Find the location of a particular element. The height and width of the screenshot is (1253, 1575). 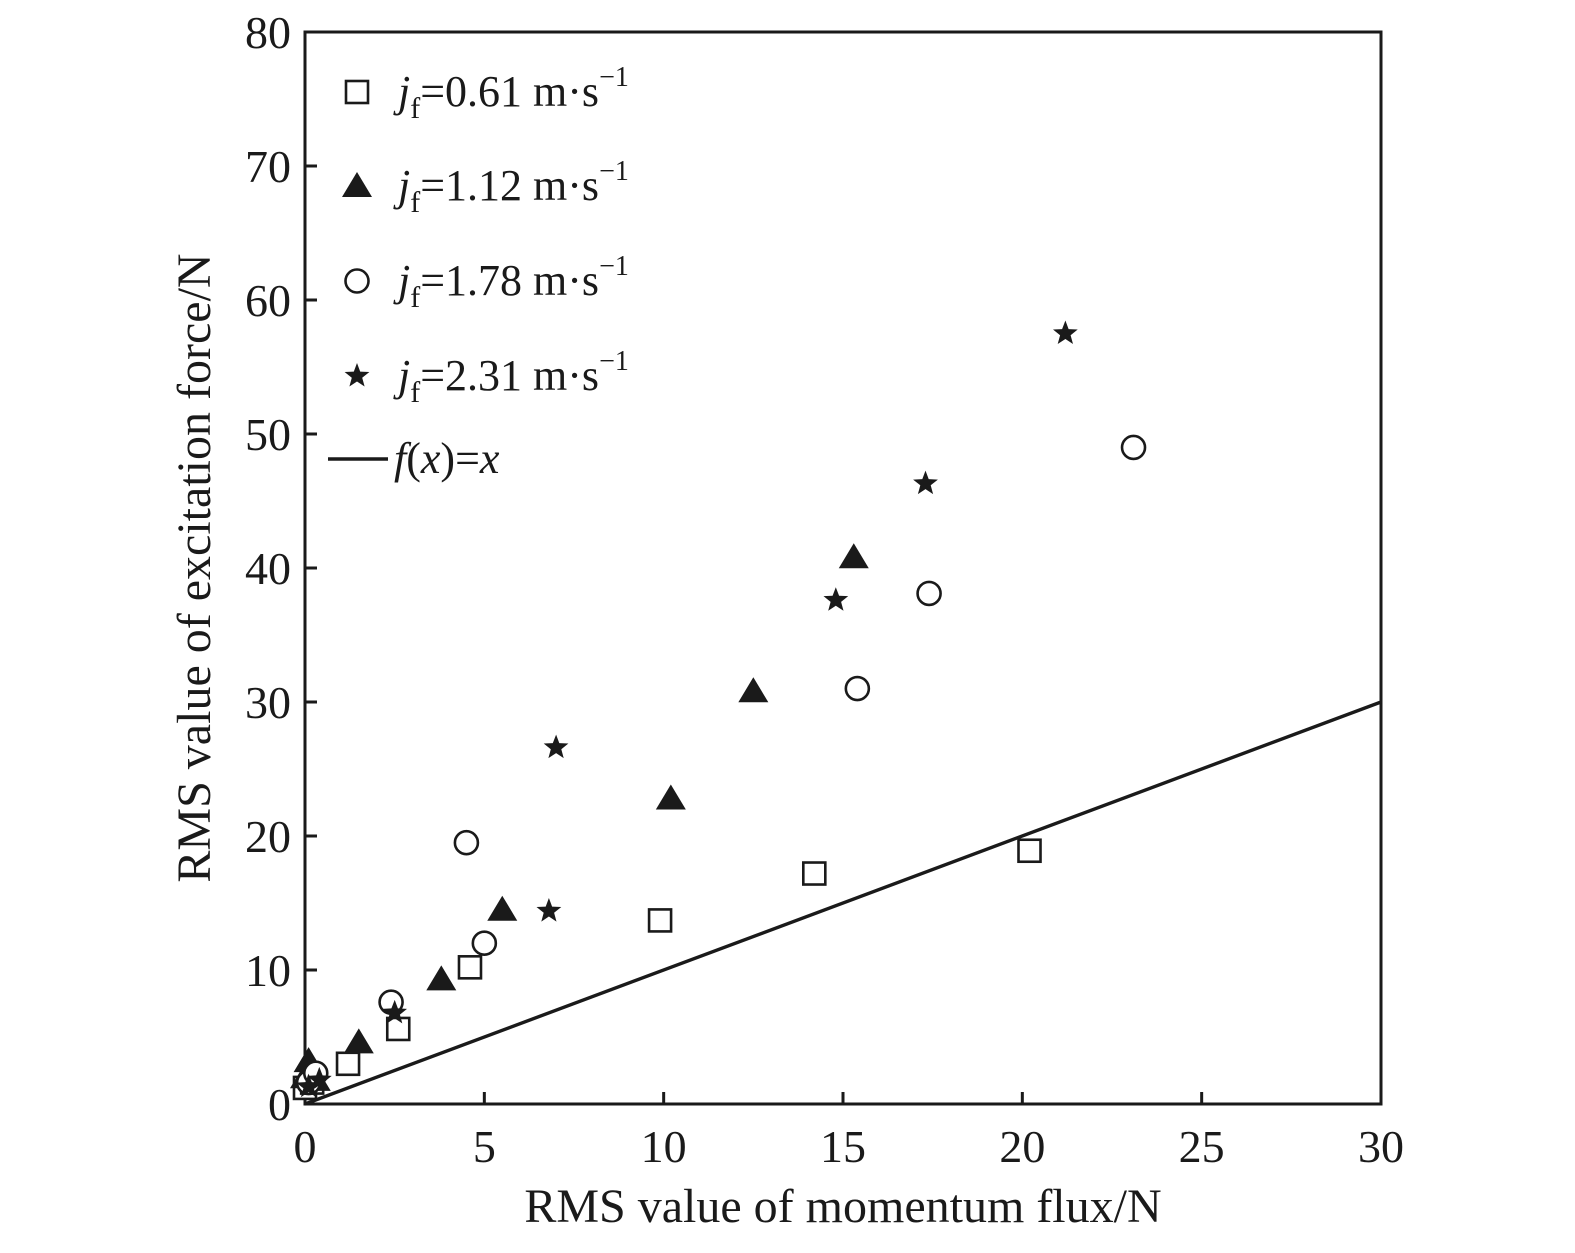

y-tick-label-0: 0 is located at coordinates (279, 1104).